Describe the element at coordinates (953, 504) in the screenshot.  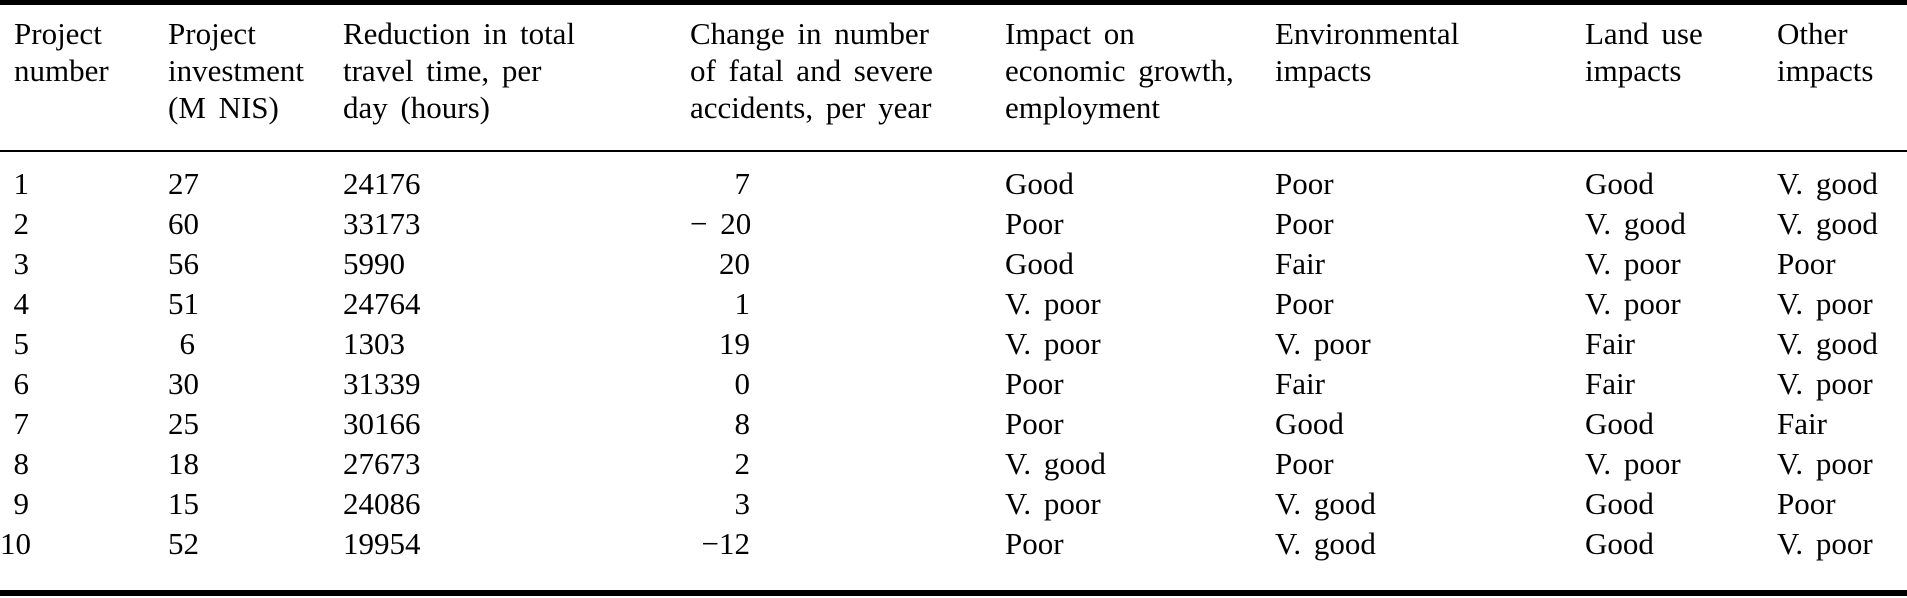
I see `table-row: 9 15 24086 3 V. poor V. good Good Poor` at that location.